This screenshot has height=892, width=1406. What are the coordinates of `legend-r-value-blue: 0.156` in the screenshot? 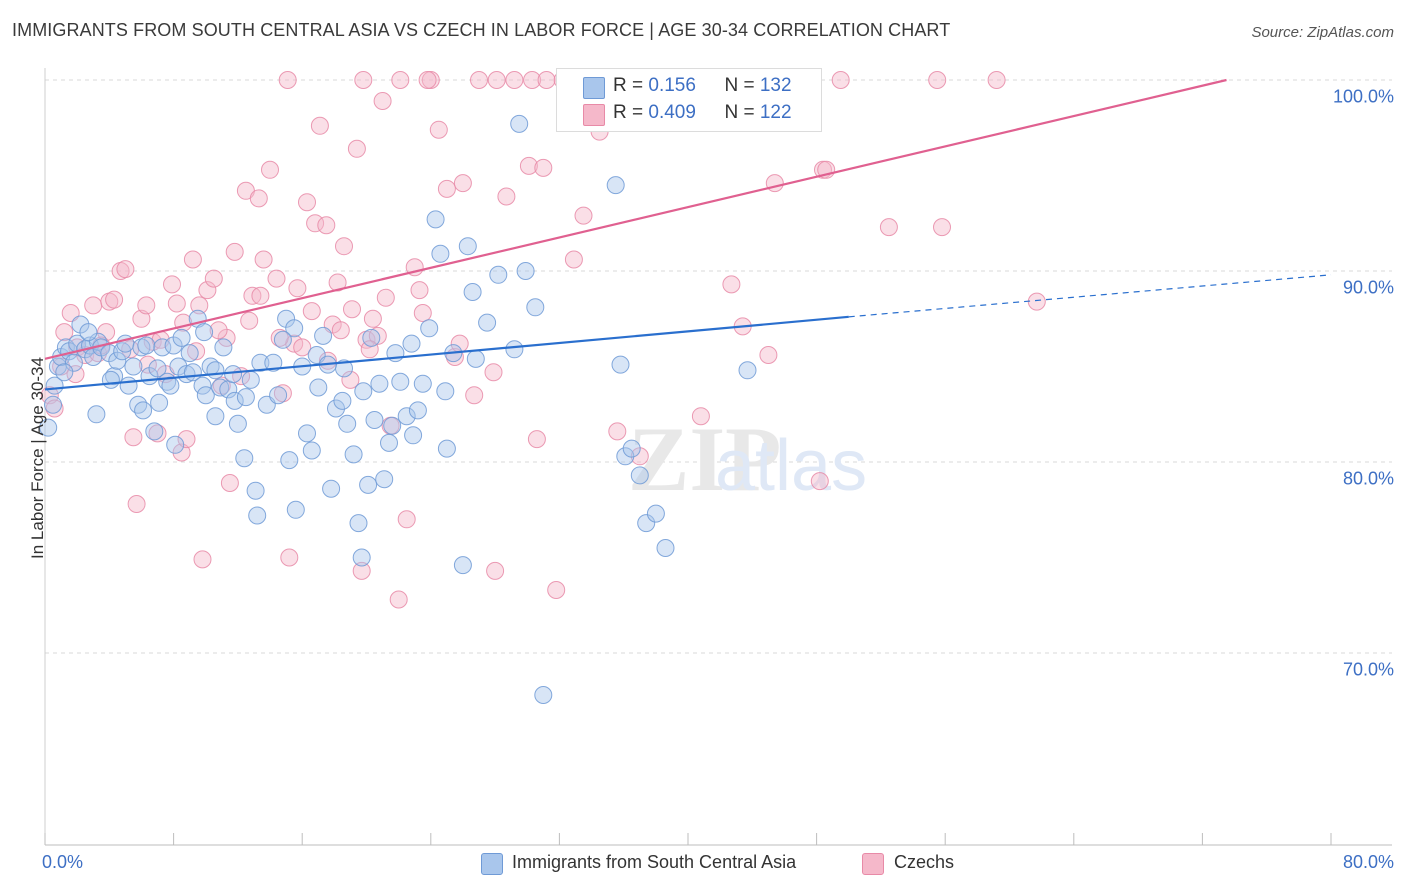 It's located at (672, 85).